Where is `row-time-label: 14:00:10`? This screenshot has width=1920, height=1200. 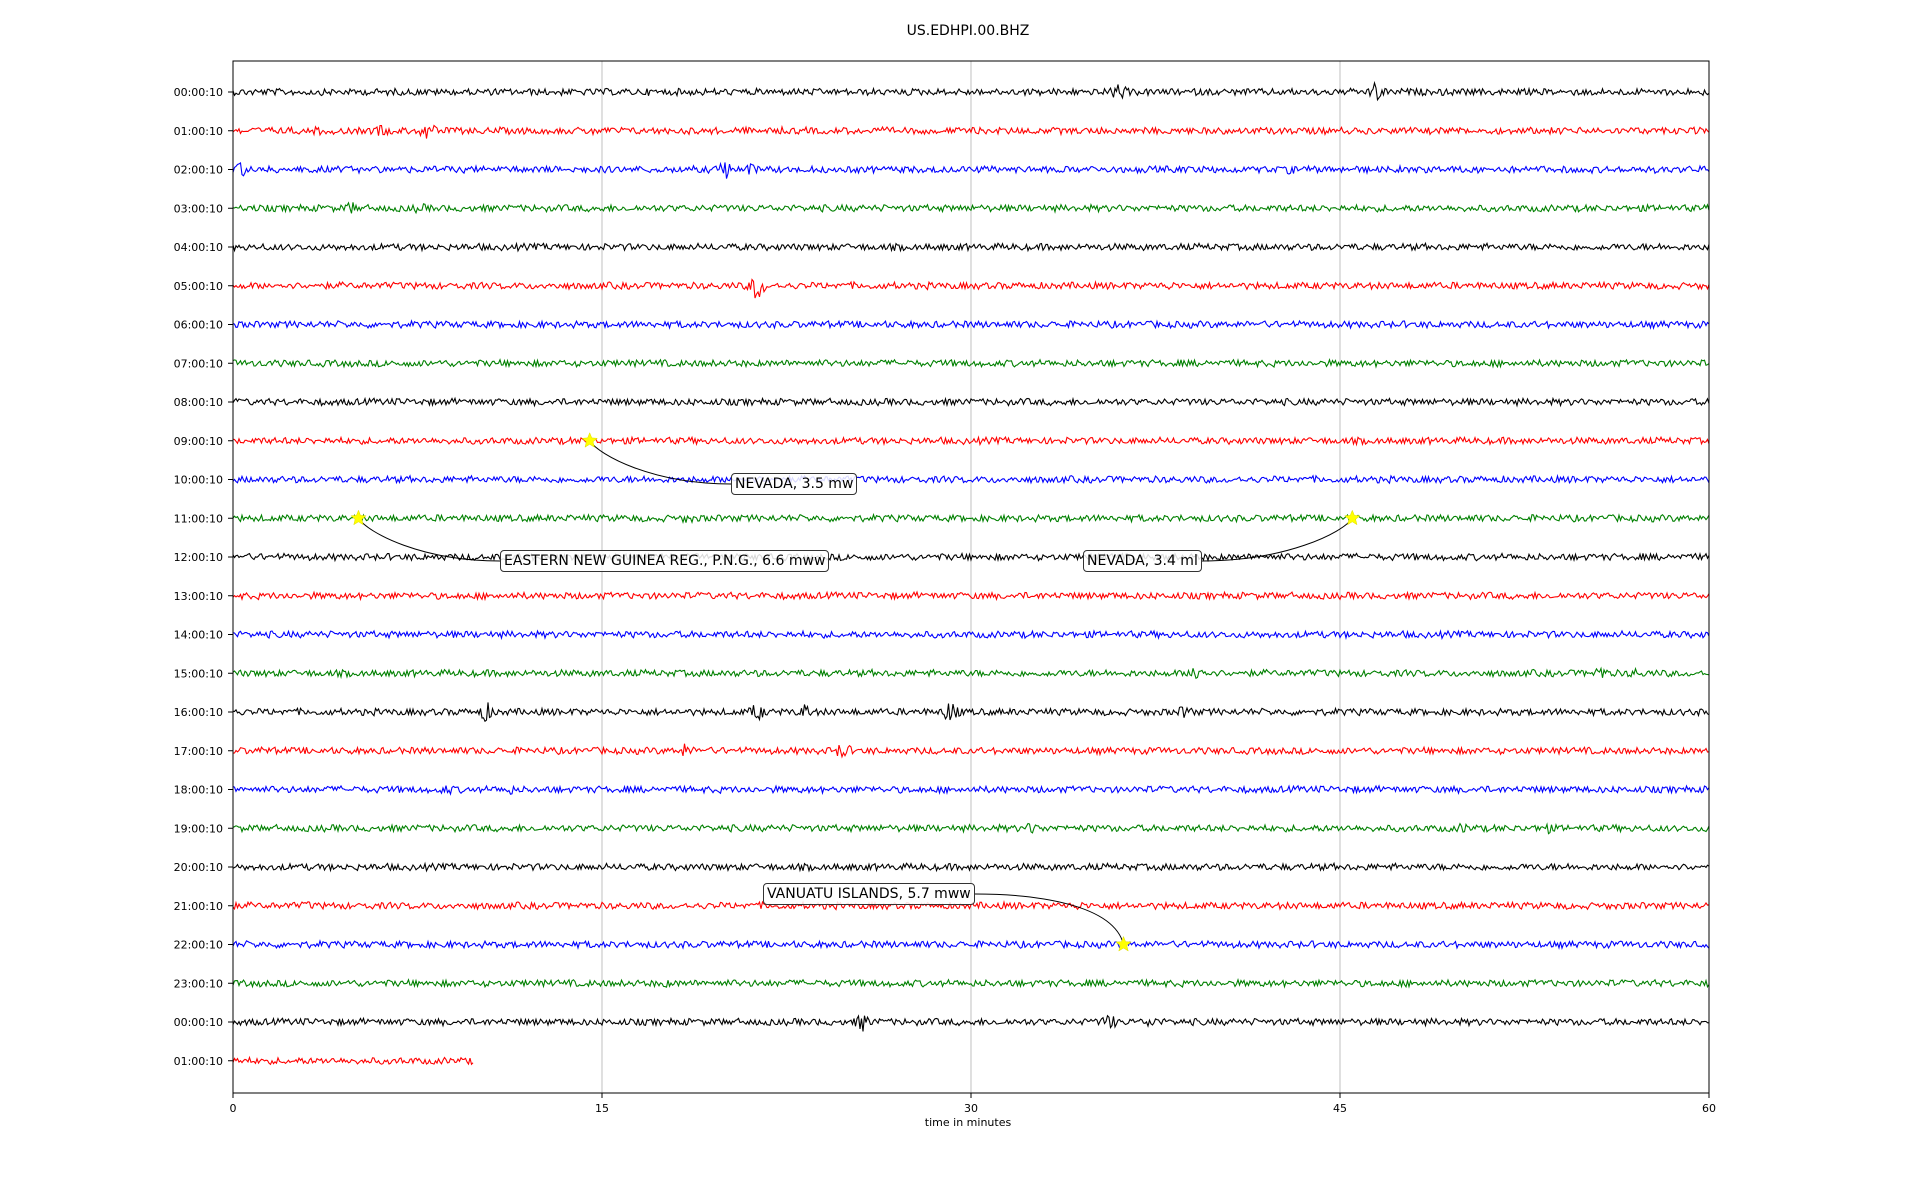
row-time-label: 14:00:10 is located at coordinates (198, 635).